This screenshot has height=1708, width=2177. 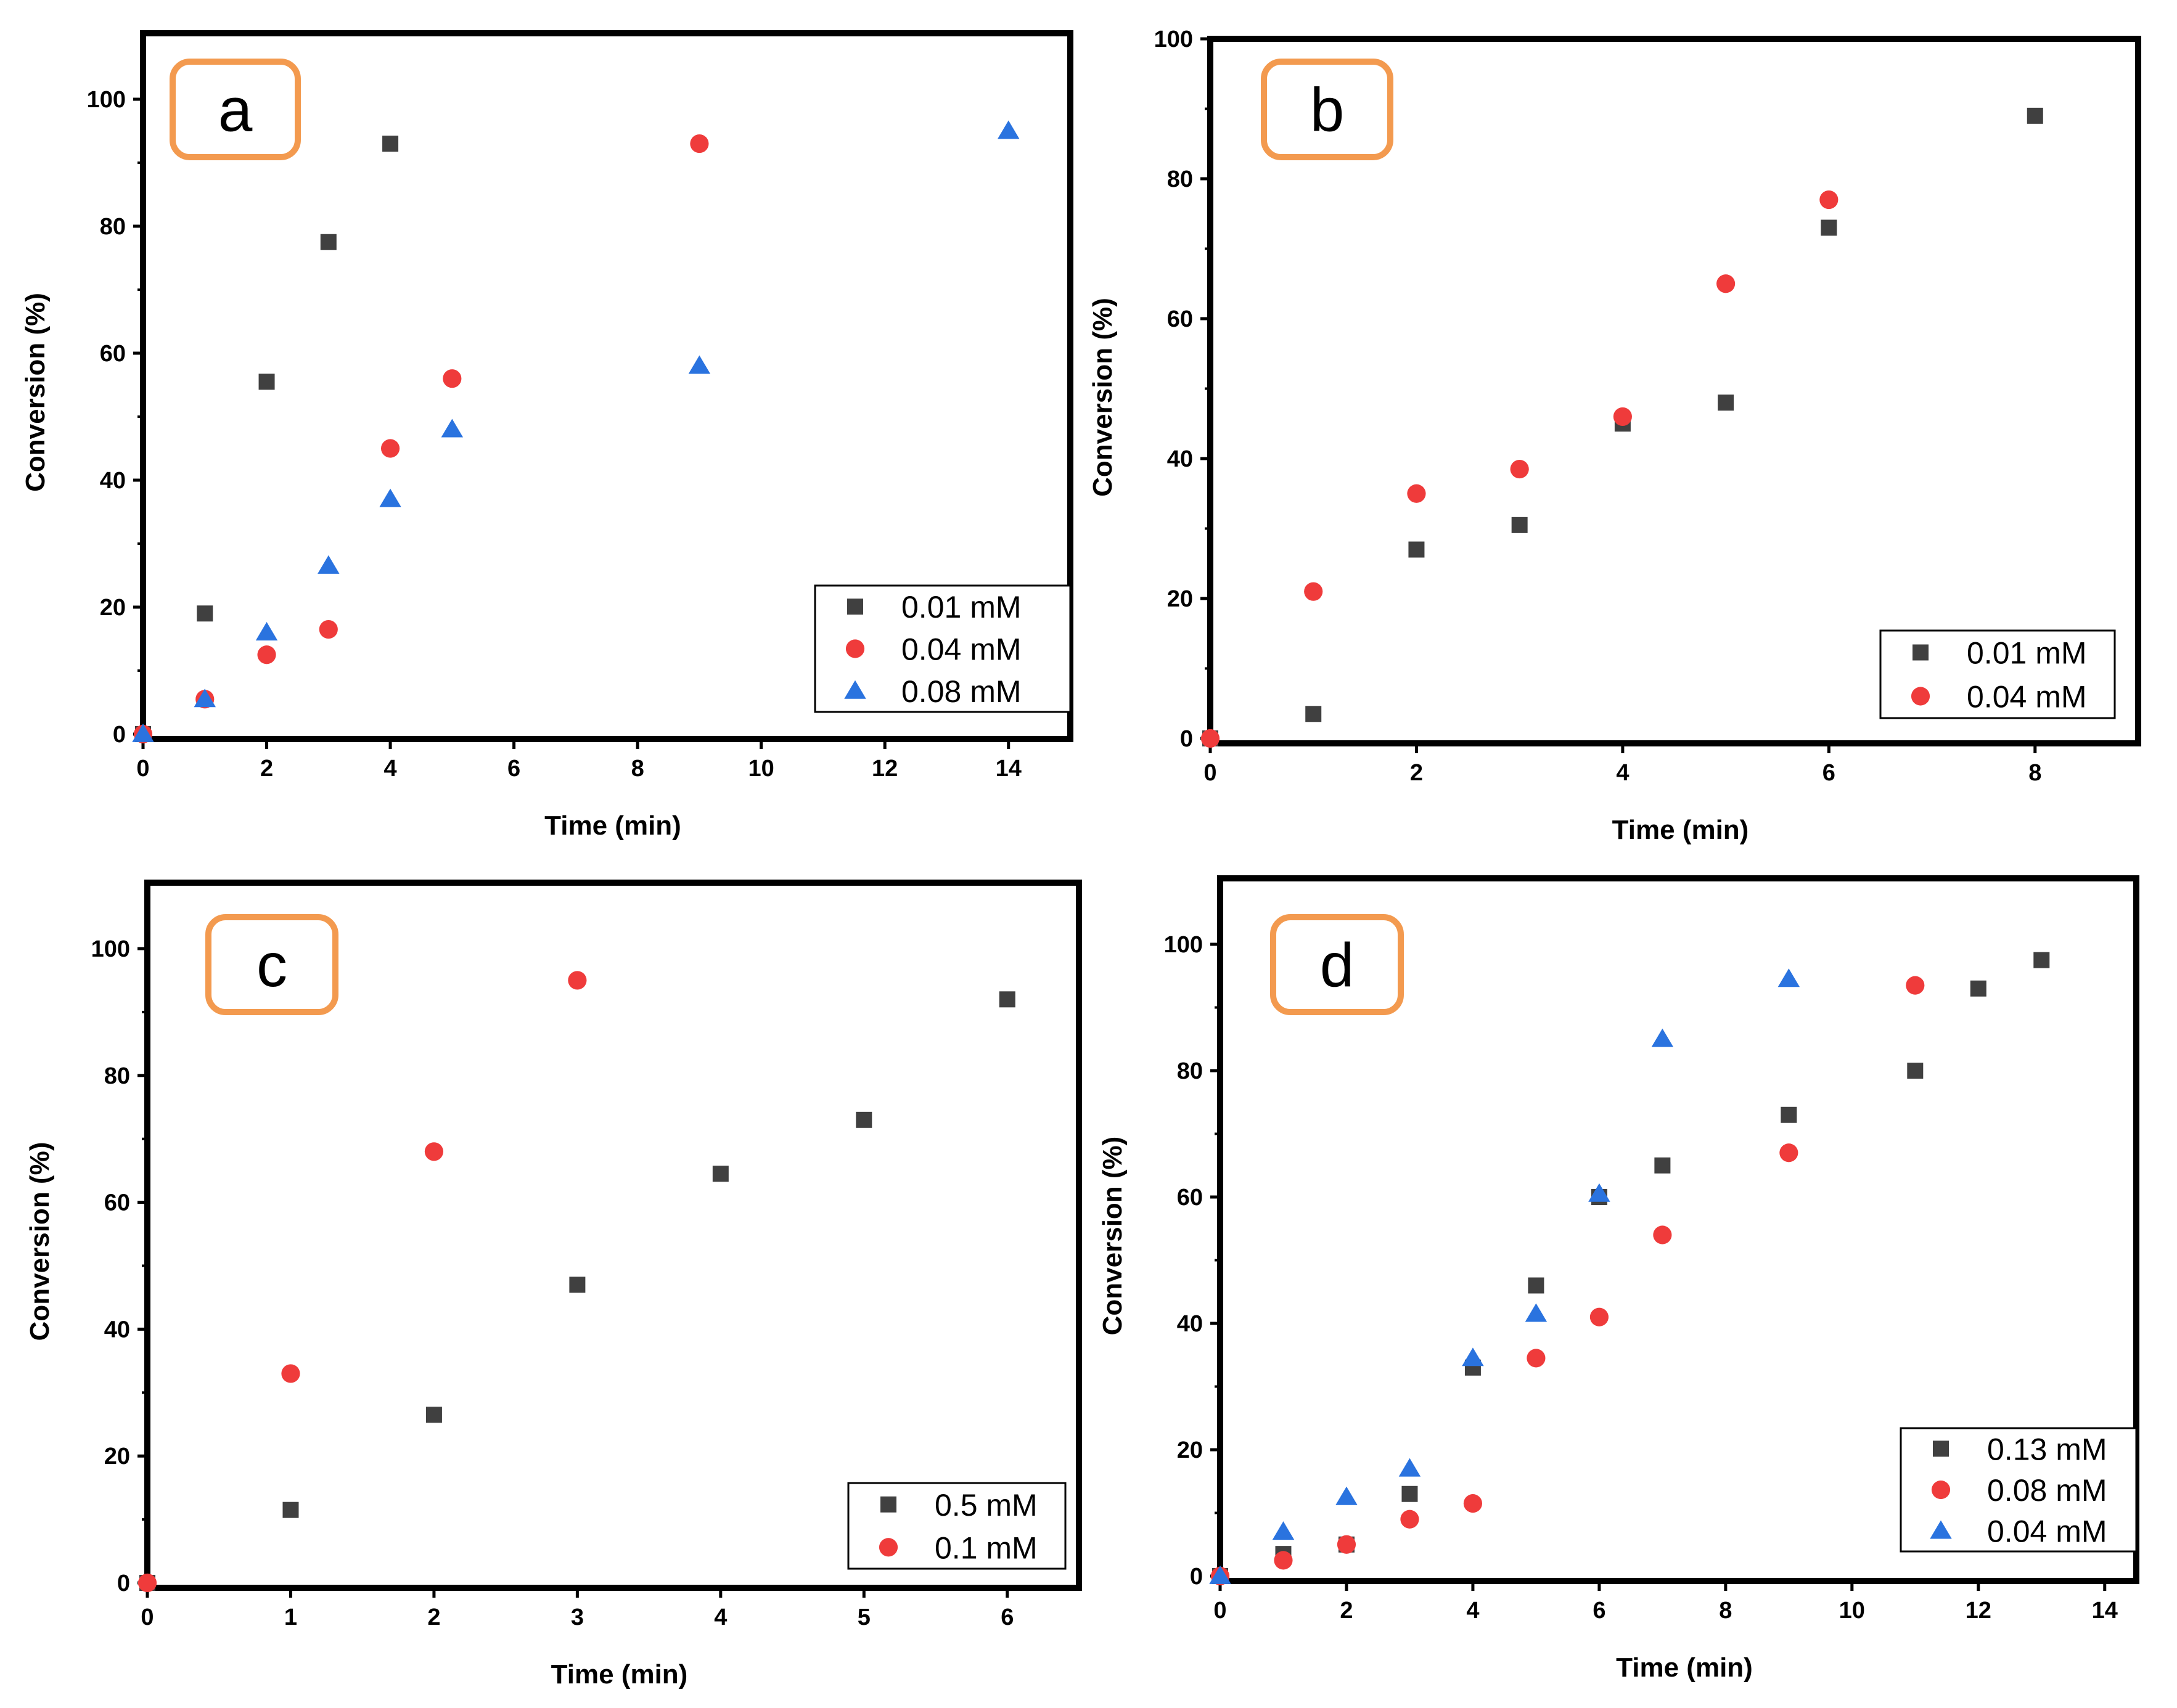 What do you see at coordinates (986, 1505) in the screenshot?
I see `legend-label: 0.5 mM` at bounding box center [986, 1505].